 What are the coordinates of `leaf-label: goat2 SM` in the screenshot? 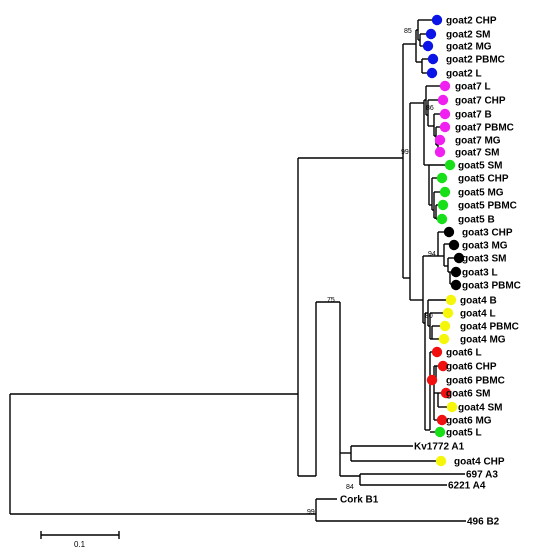 It's located at (468, 35).